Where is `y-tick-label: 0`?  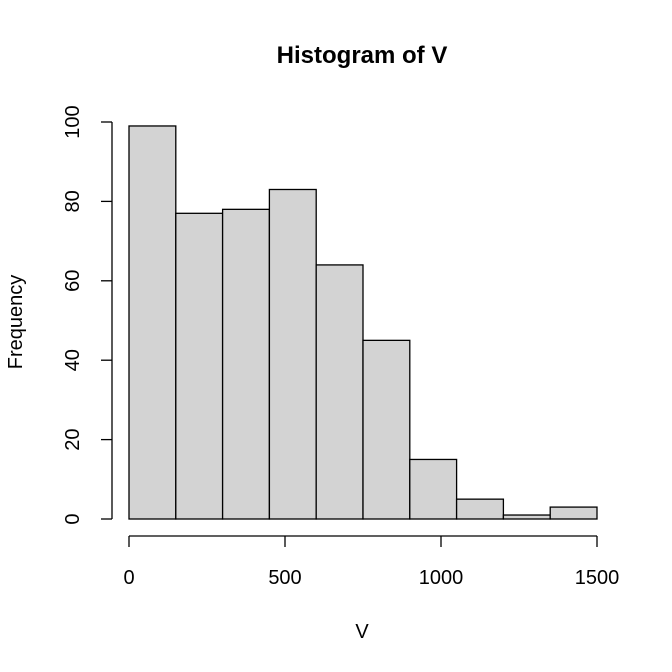
y-tick-label: 0 is located at coordinates (73, 518).